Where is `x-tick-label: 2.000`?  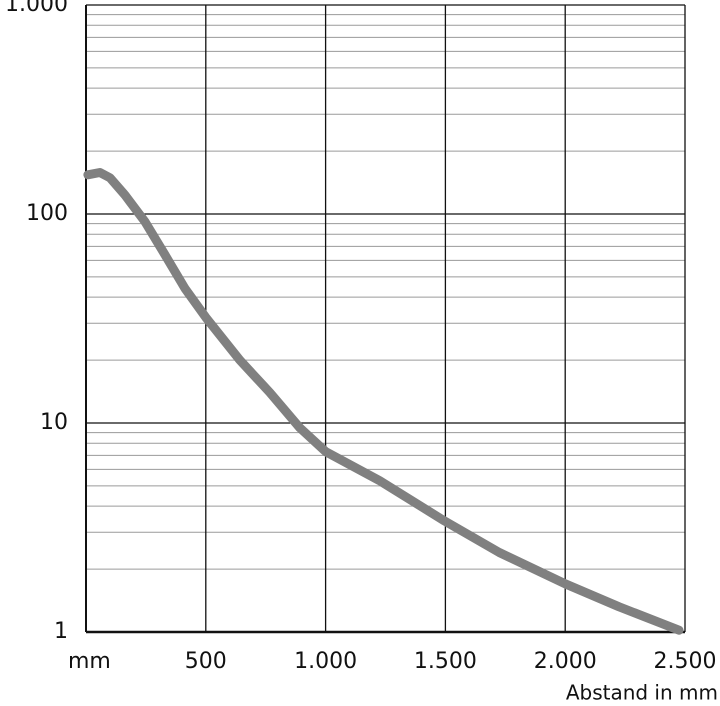
x-tick-label: 2.000 is located at coordinates (565, 661).